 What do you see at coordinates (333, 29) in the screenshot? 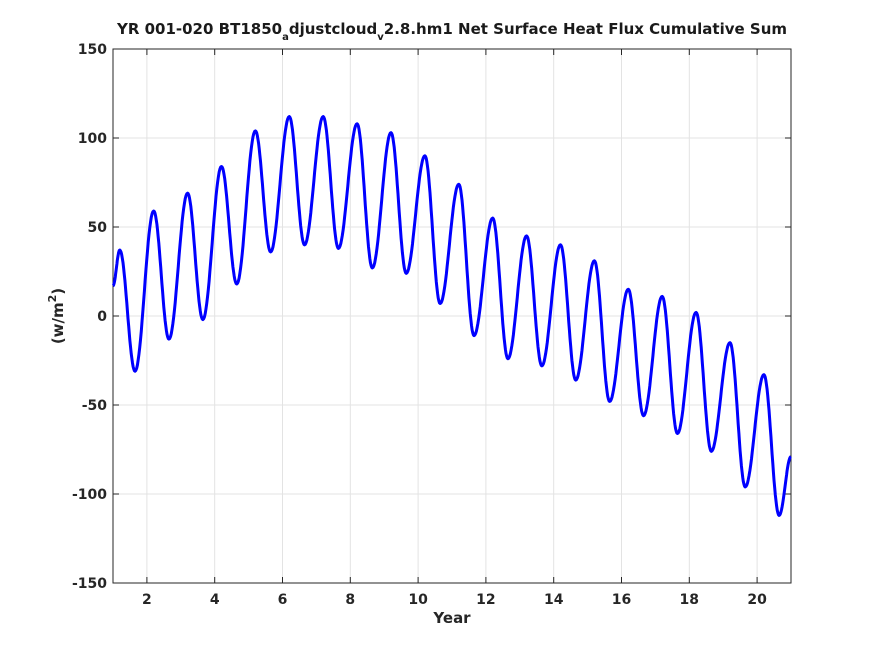
I see `title-part-mid: djustcloud` at bounding box center [333, 29].